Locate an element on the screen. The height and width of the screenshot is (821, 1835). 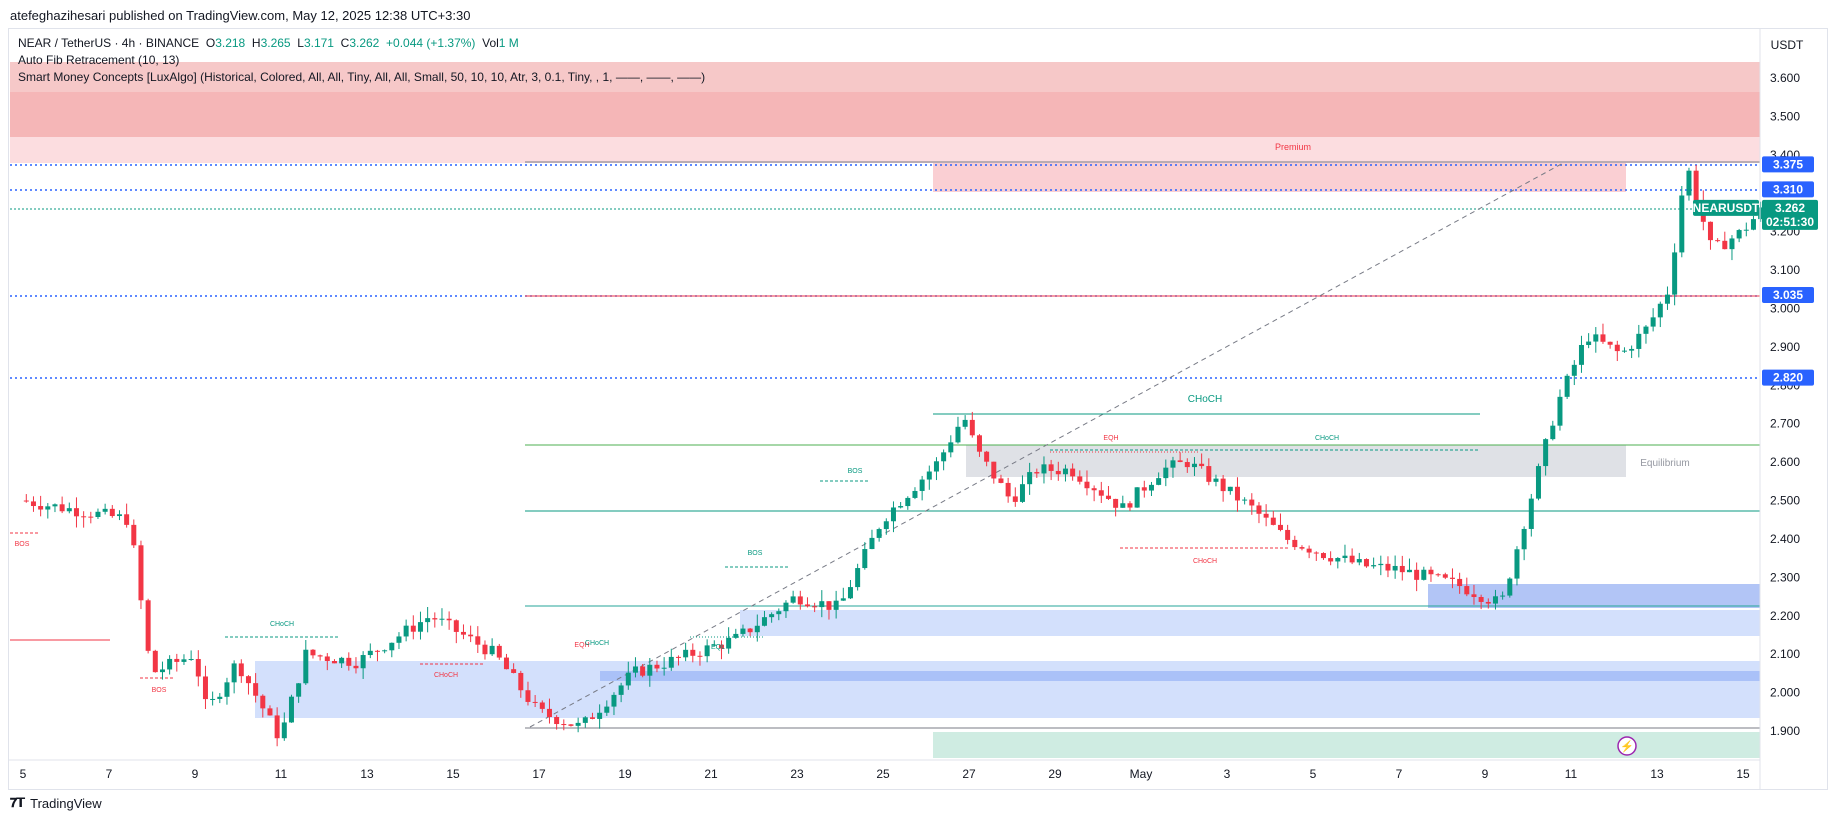
label-eqh: EQH is located at coordinates (1110, 438).